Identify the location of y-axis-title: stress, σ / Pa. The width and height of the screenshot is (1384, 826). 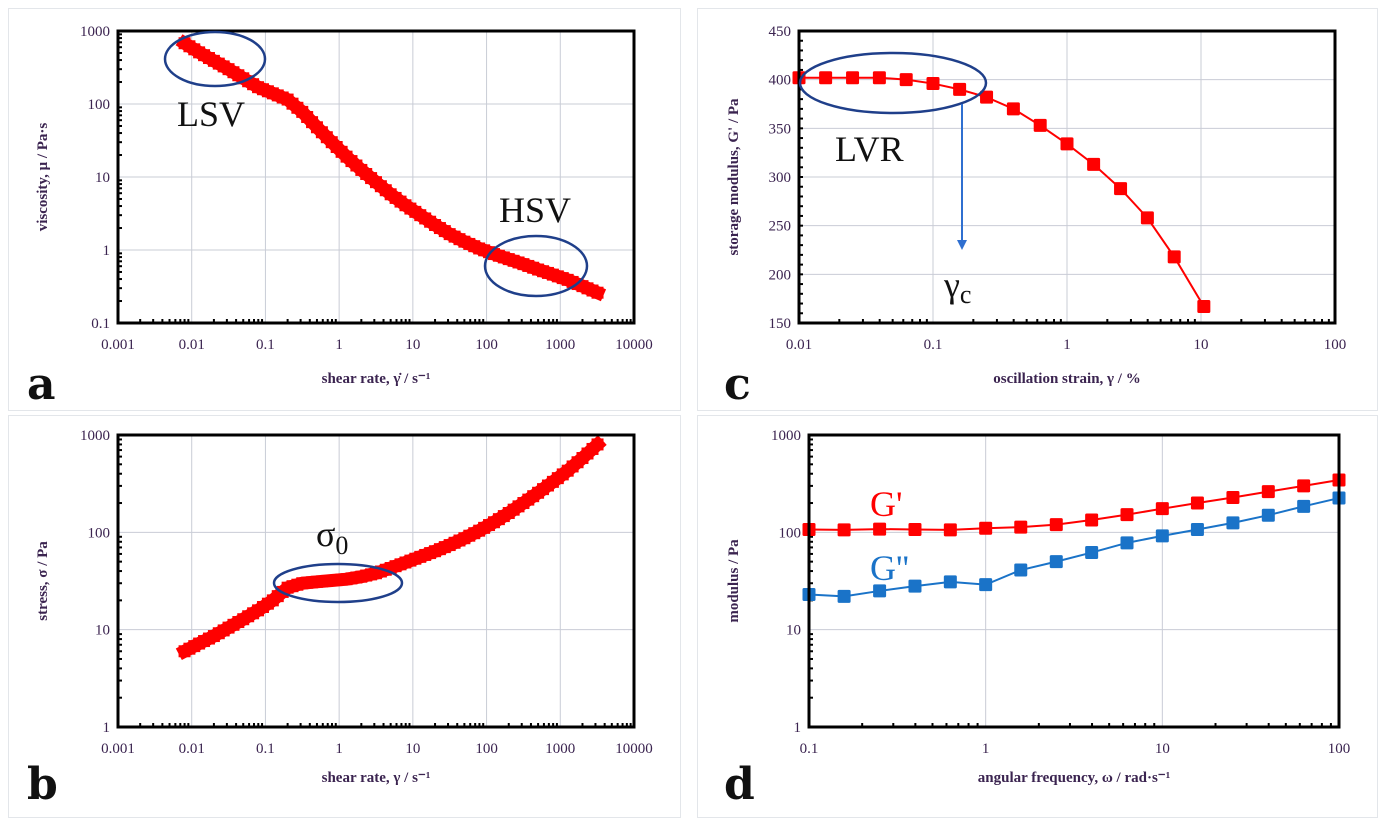
(43, 581).